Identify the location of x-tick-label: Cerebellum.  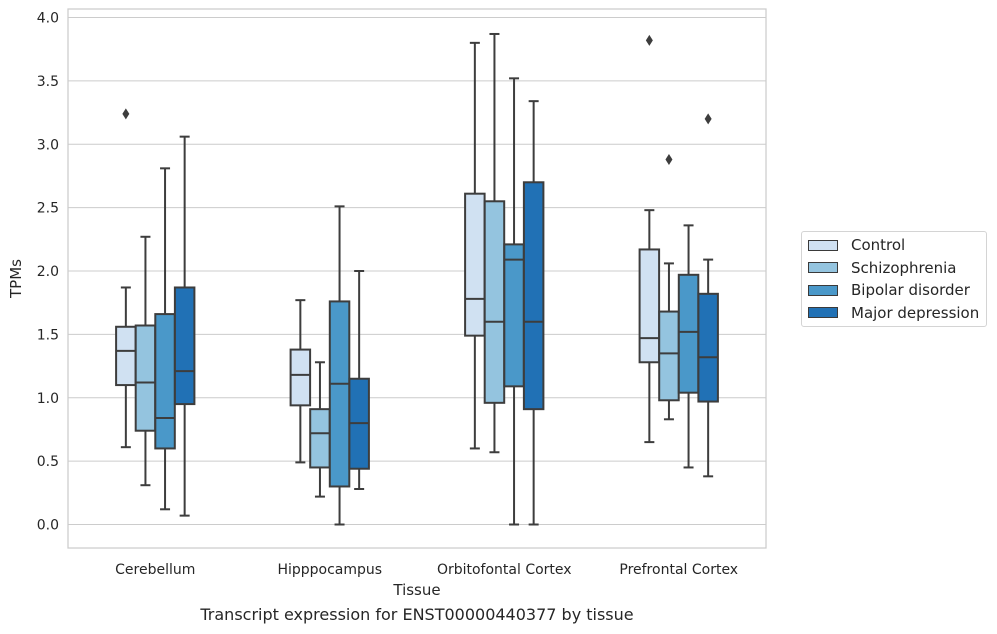
(155, 570).